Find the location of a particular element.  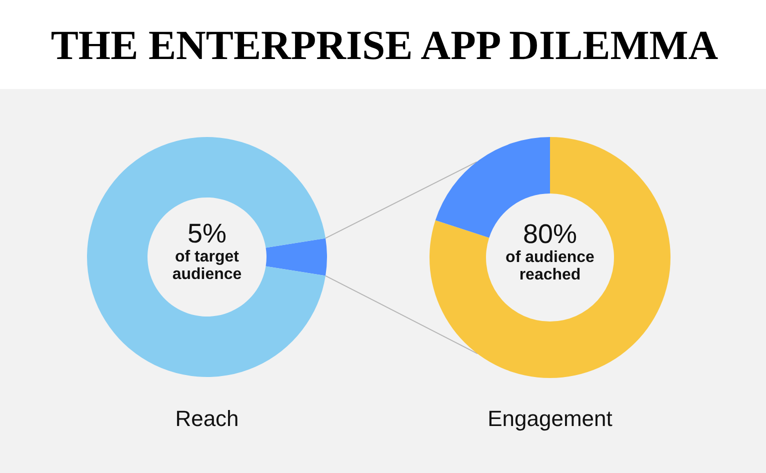

chart-title: THE ENTERPRISE APP DILEMMA is located at coordinates (384, 45).